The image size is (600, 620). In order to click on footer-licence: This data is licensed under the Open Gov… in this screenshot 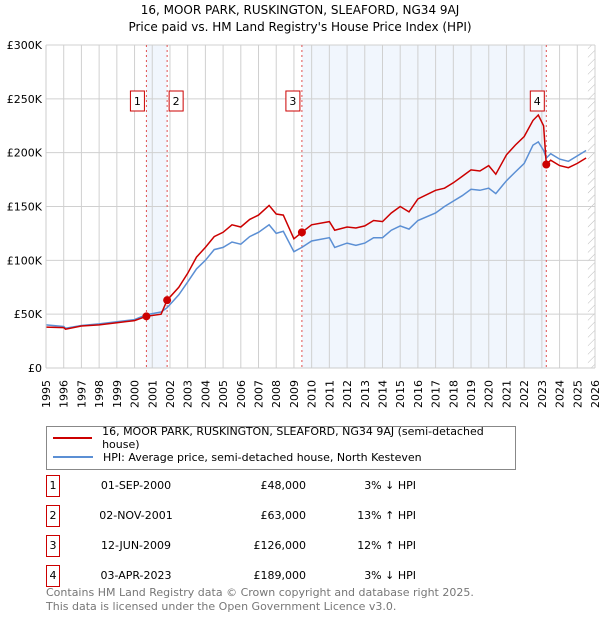, I will do `click(221, 606)`.